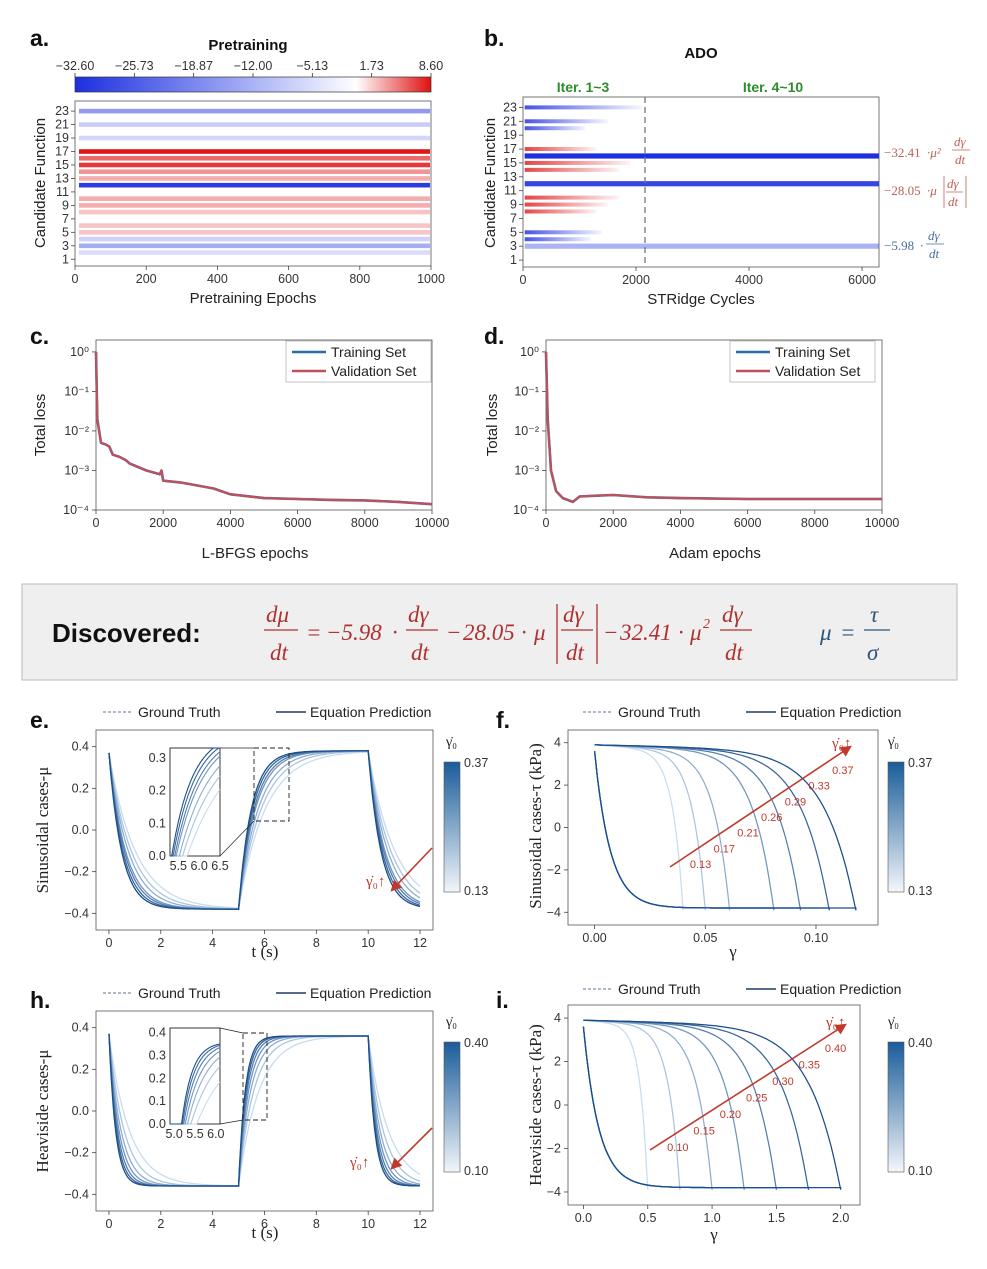 Image resolution: width=987 pixels, height=1269 pixels. What do you see at coordinates (178, 866) in the screenshot?
I see `inset-e-xtick: 5.5` at bounding box center [178, 866].